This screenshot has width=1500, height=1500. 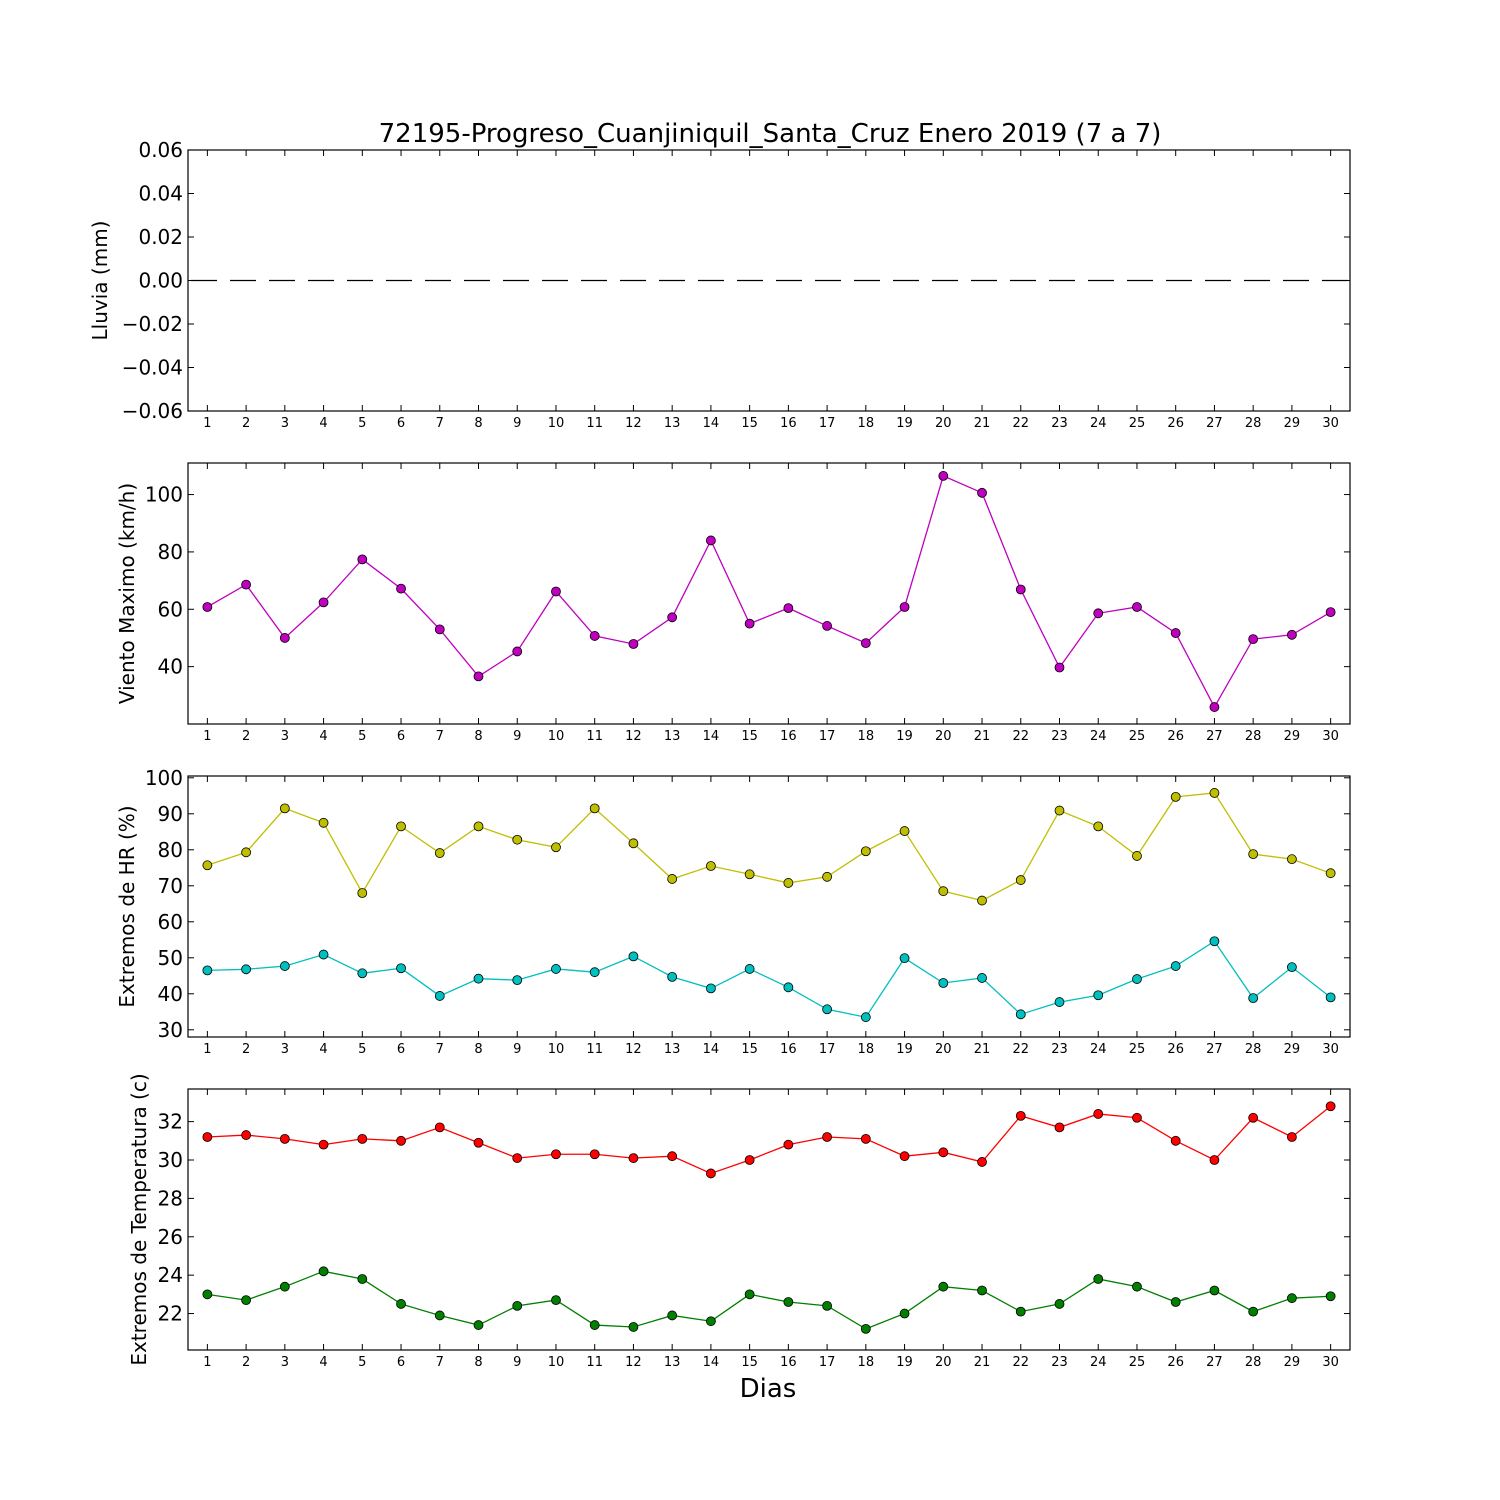 I want to click on x-tick-label: 17, so click(x=827, y=423).